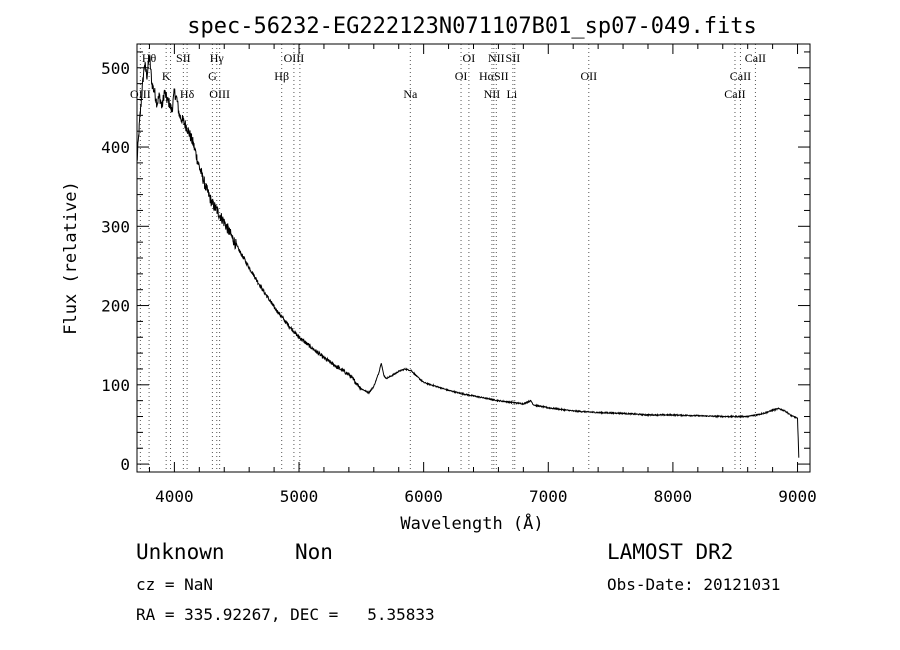 The height and width of the screenshot is (650, 900). I want to click on x-tick-label: 6000, so click(423, 496).